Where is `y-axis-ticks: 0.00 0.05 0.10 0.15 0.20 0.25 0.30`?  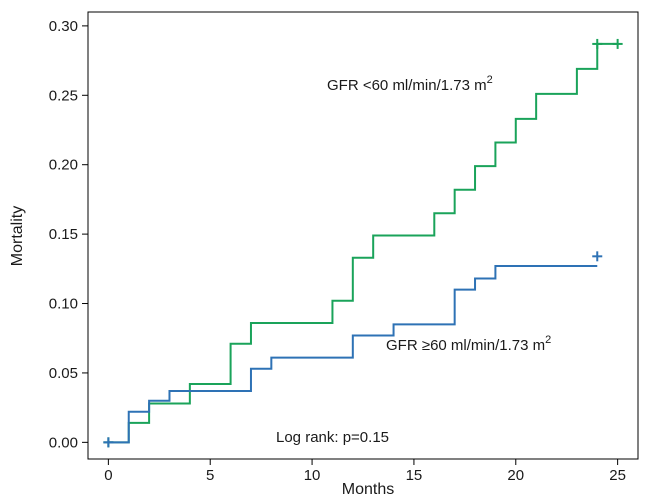
y-axis-ticks: 0.00 0.05 0.10 0.15 0.20 0.25 0.30 is located at coordinates (68, 234).